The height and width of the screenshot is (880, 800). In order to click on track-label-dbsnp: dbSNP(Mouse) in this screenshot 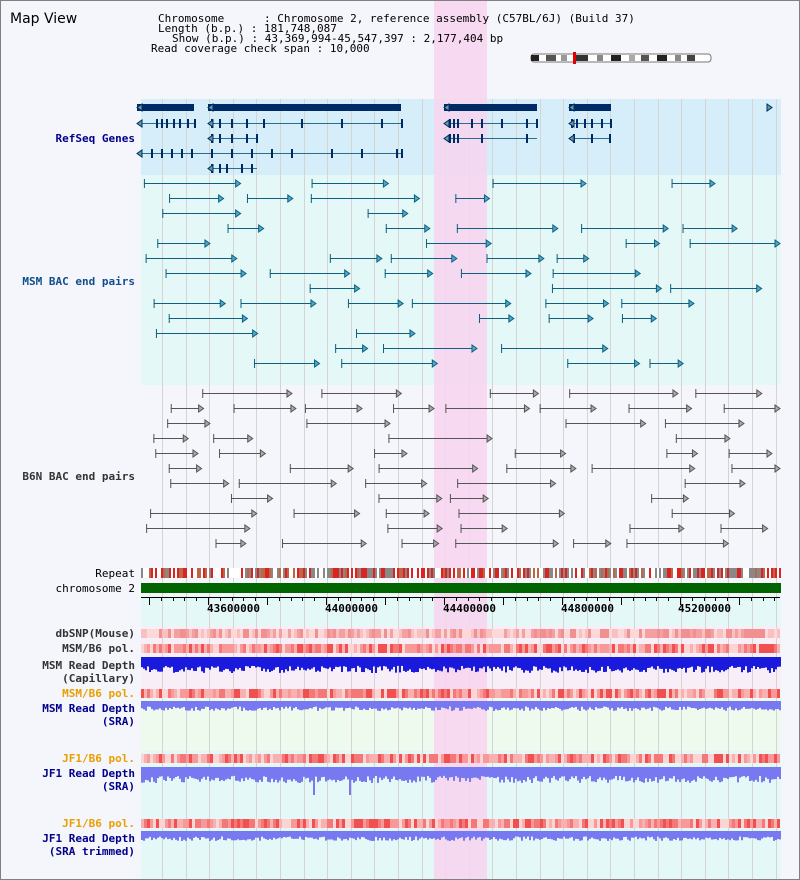, I will do `click(95, 633)`.